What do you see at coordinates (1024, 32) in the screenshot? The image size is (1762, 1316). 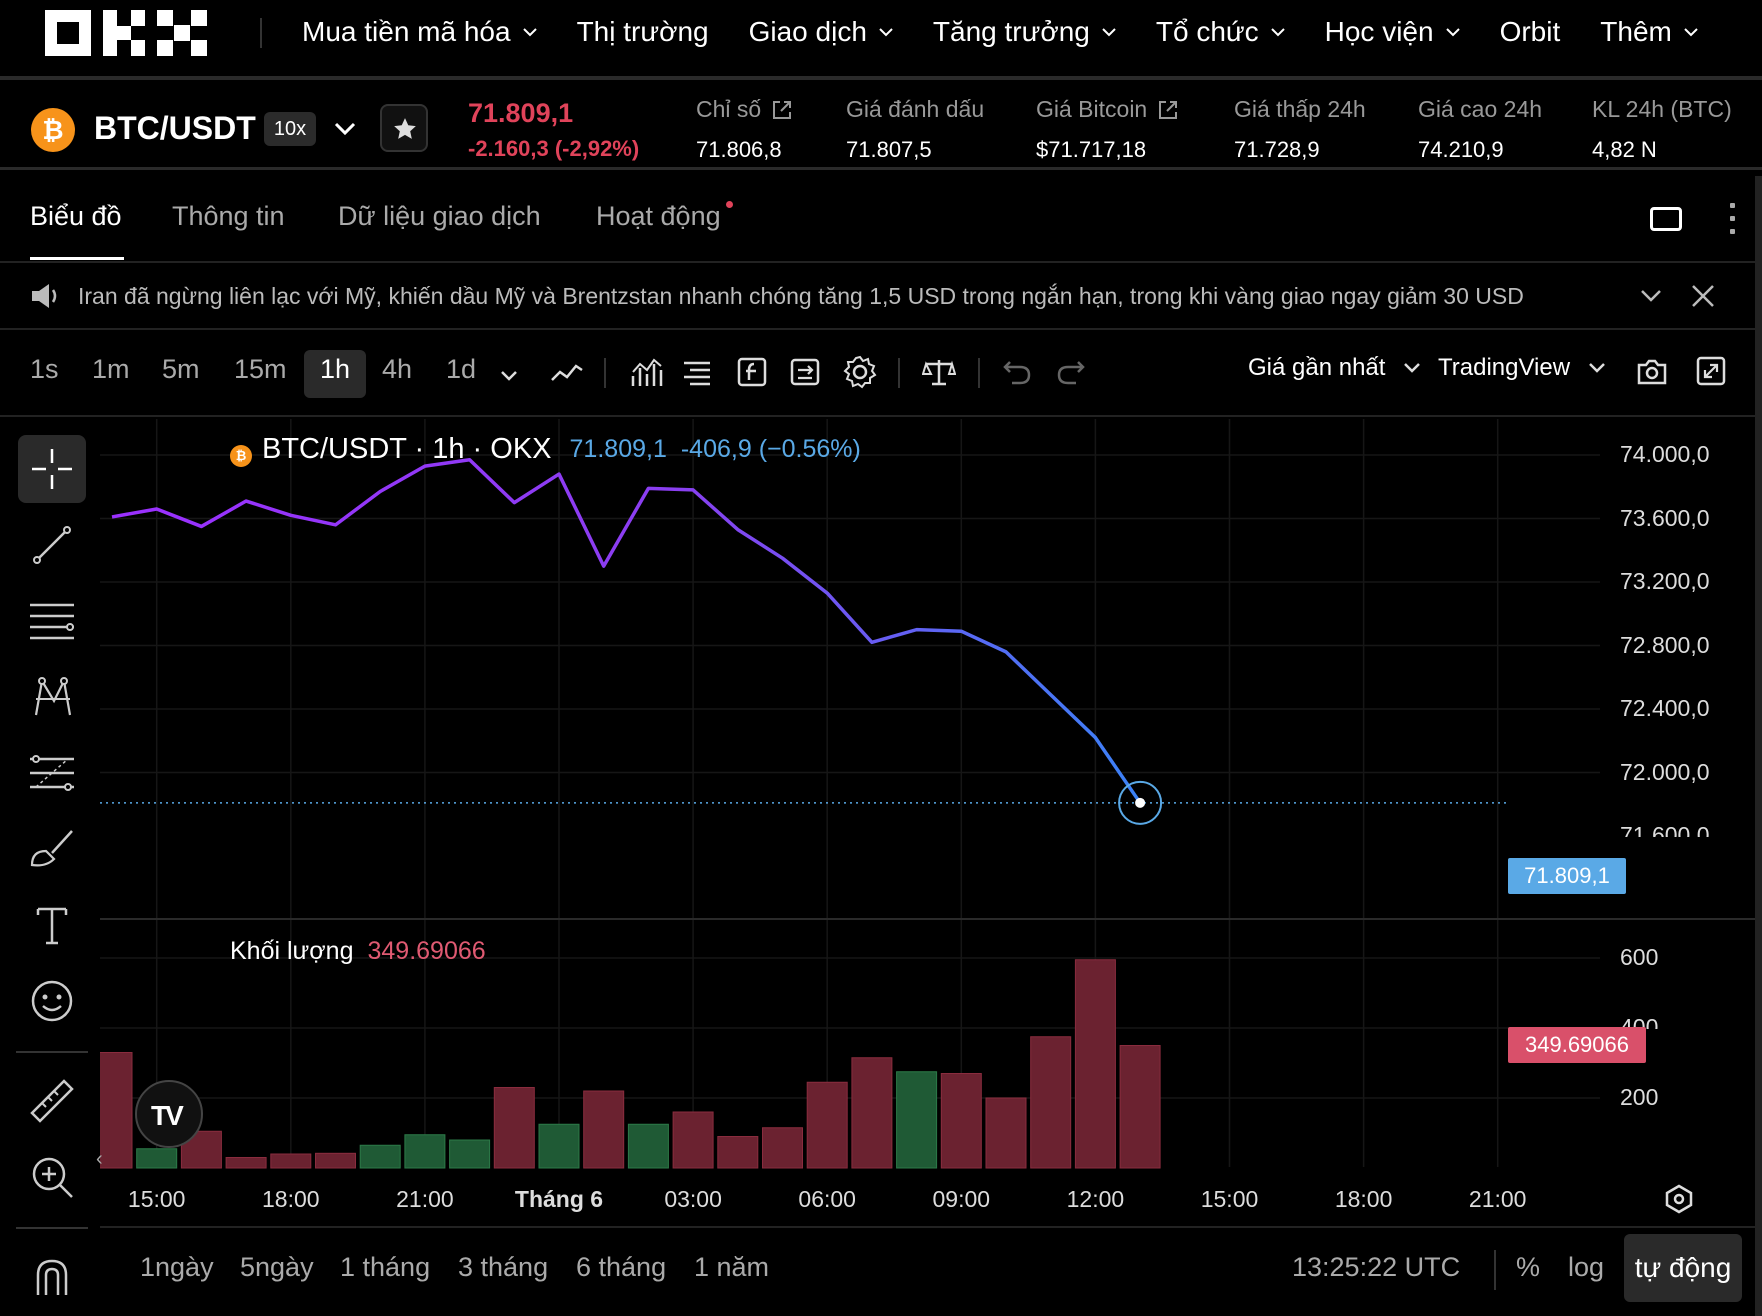 I see `nav-item: Tăng trưởng` at bounding box center [1024, 32].